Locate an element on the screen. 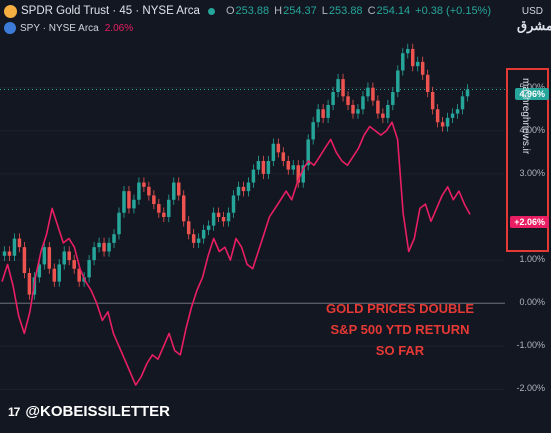  ohlc-high-key: H is located at coordinates (278, 11).